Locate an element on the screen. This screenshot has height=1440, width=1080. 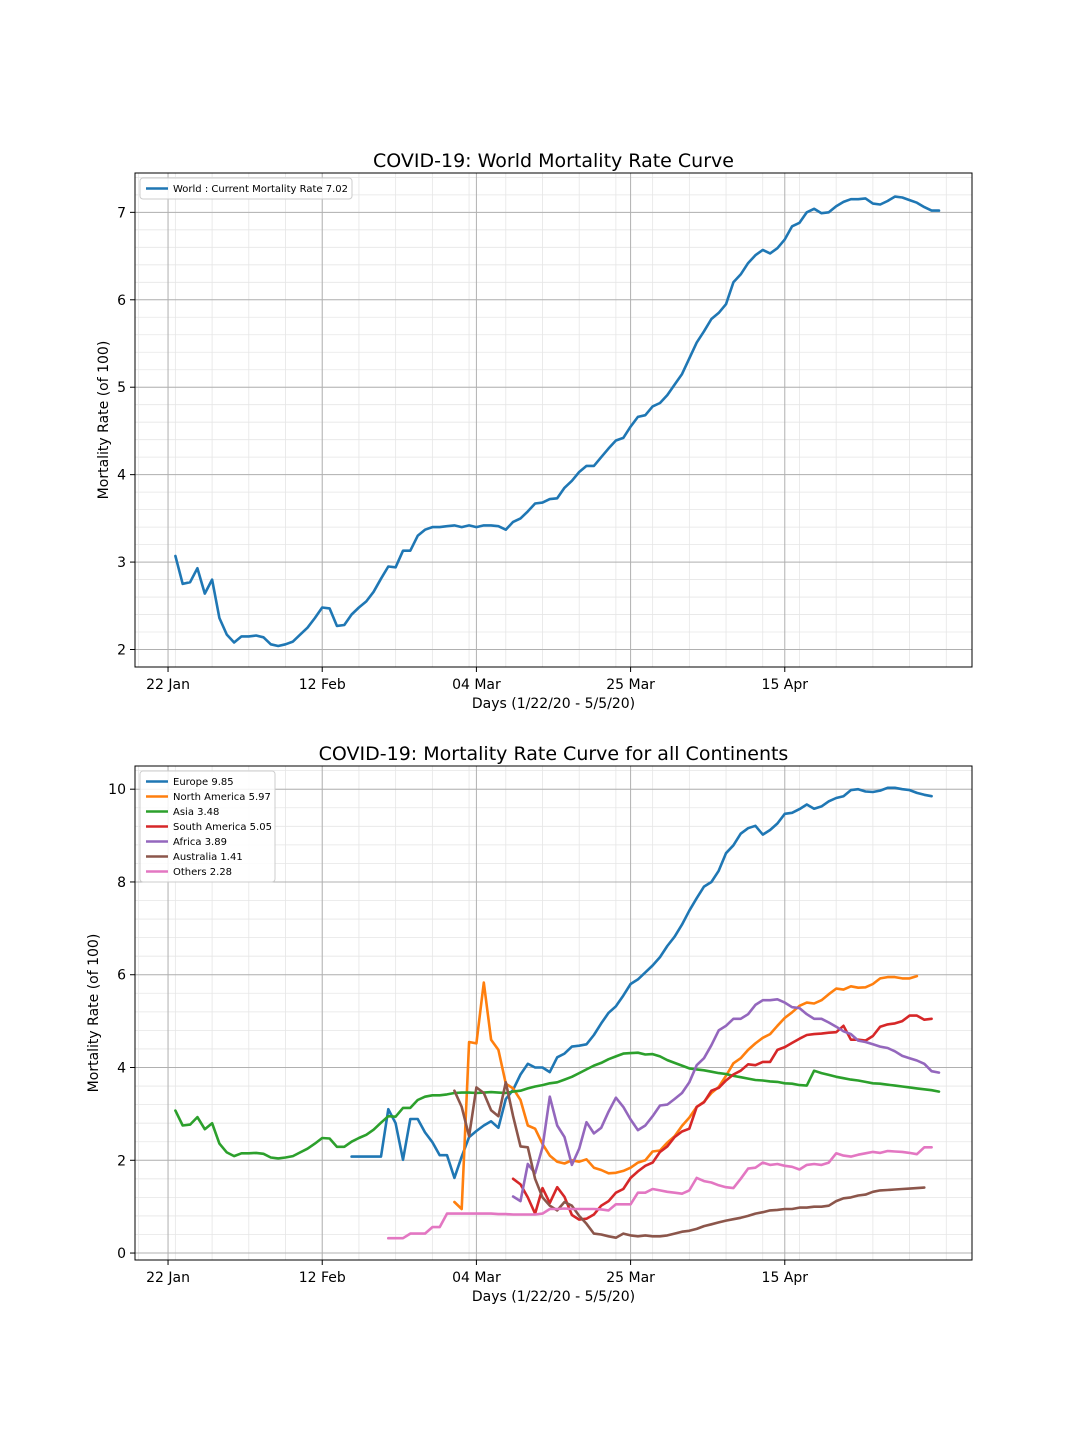
y-tick-label: 0 is located at coordinates (121, 1254).